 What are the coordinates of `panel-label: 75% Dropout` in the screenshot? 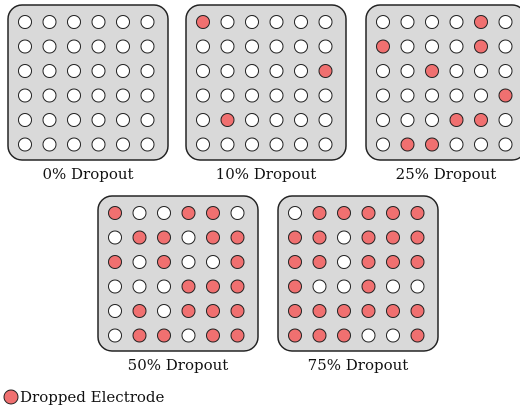 It's located at (358, 365).